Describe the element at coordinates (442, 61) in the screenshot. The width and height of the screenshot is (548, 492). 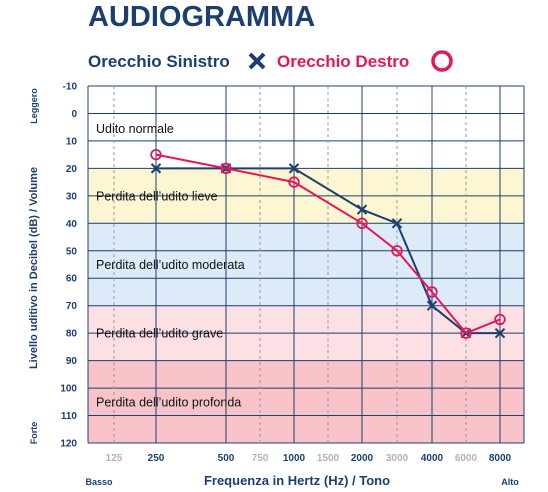
I see `legend-circle-icon` at that location.